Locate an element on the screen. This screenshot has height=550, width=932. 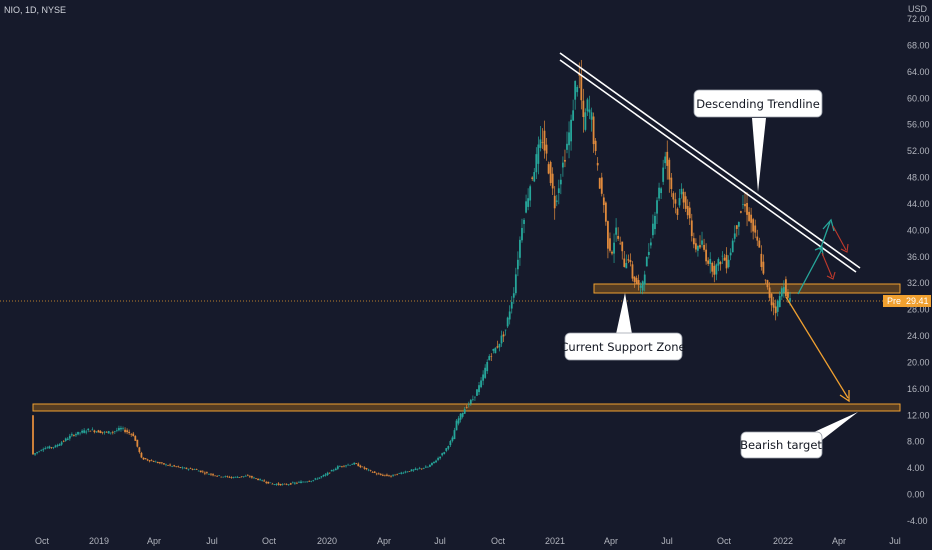
bearish-arrow is located at coordinates (817, 347).